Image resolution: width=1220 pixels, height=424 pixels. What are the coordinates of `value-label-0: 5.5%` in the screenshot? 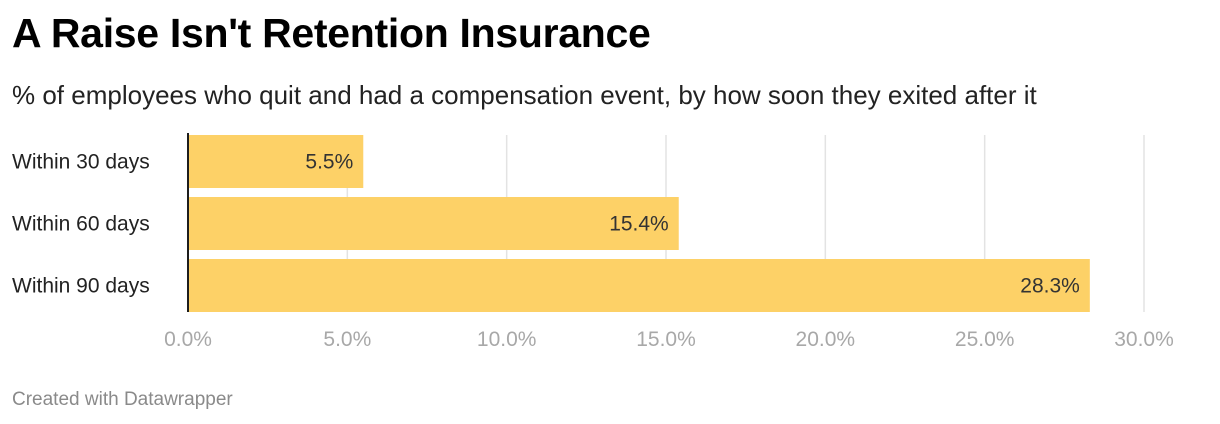 It's located at (329, 162).